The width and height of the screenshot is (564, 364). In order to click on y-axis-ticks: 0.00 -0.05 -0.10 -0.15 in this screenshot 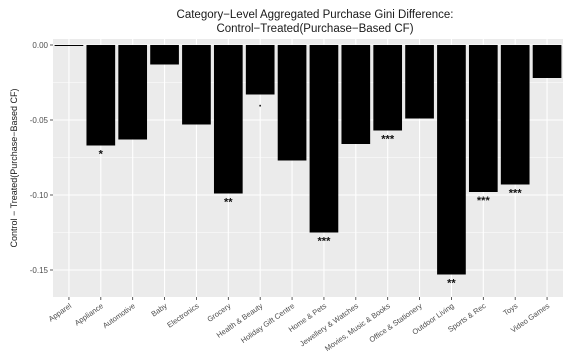, I will do `click(41, 158)`.